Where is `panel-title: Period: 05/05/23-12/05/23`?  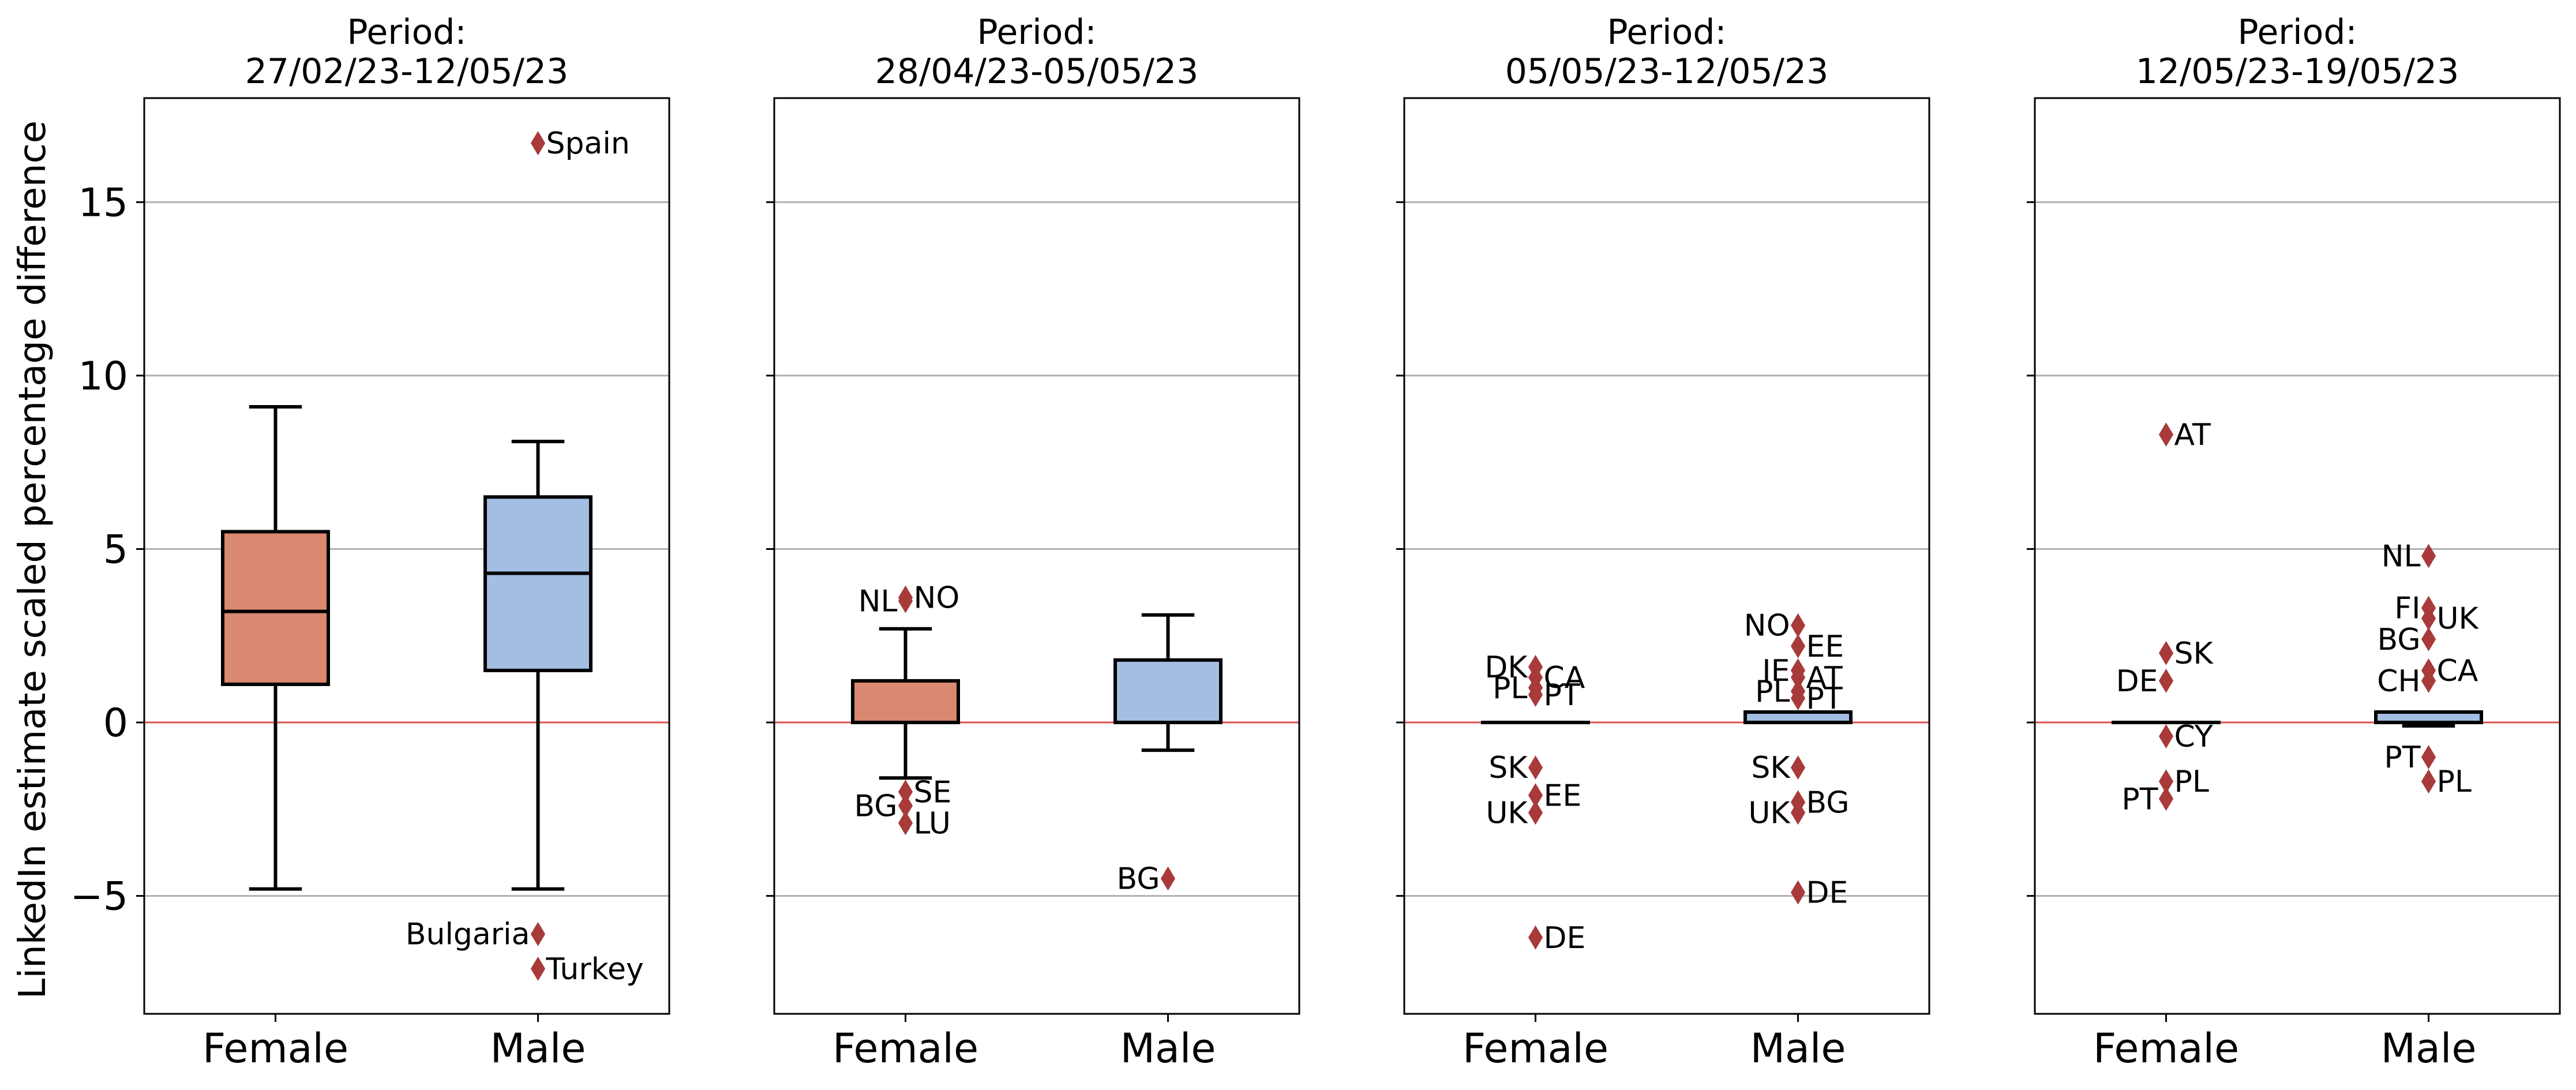 panel-title: Period: 05/05/23-12/05/23 is located at coordinates (1667, 52).